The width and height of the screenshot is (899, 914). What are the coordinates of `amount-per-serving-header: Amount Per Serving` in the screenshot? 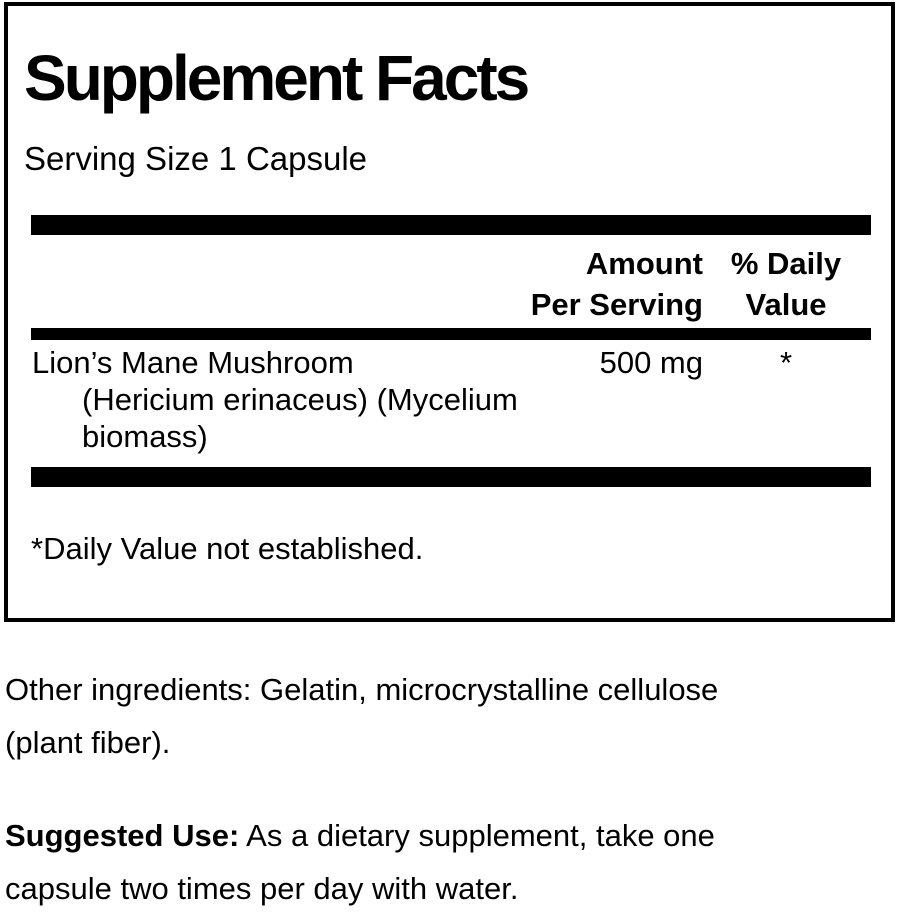 It's located at (617, 284).